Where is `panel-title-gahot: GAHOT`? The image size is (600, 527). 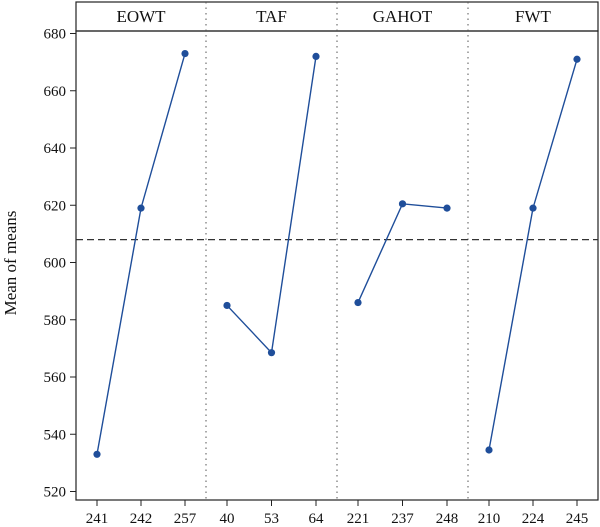
panel-title-gahot: GAHOT is located at coordinates (403, 16).